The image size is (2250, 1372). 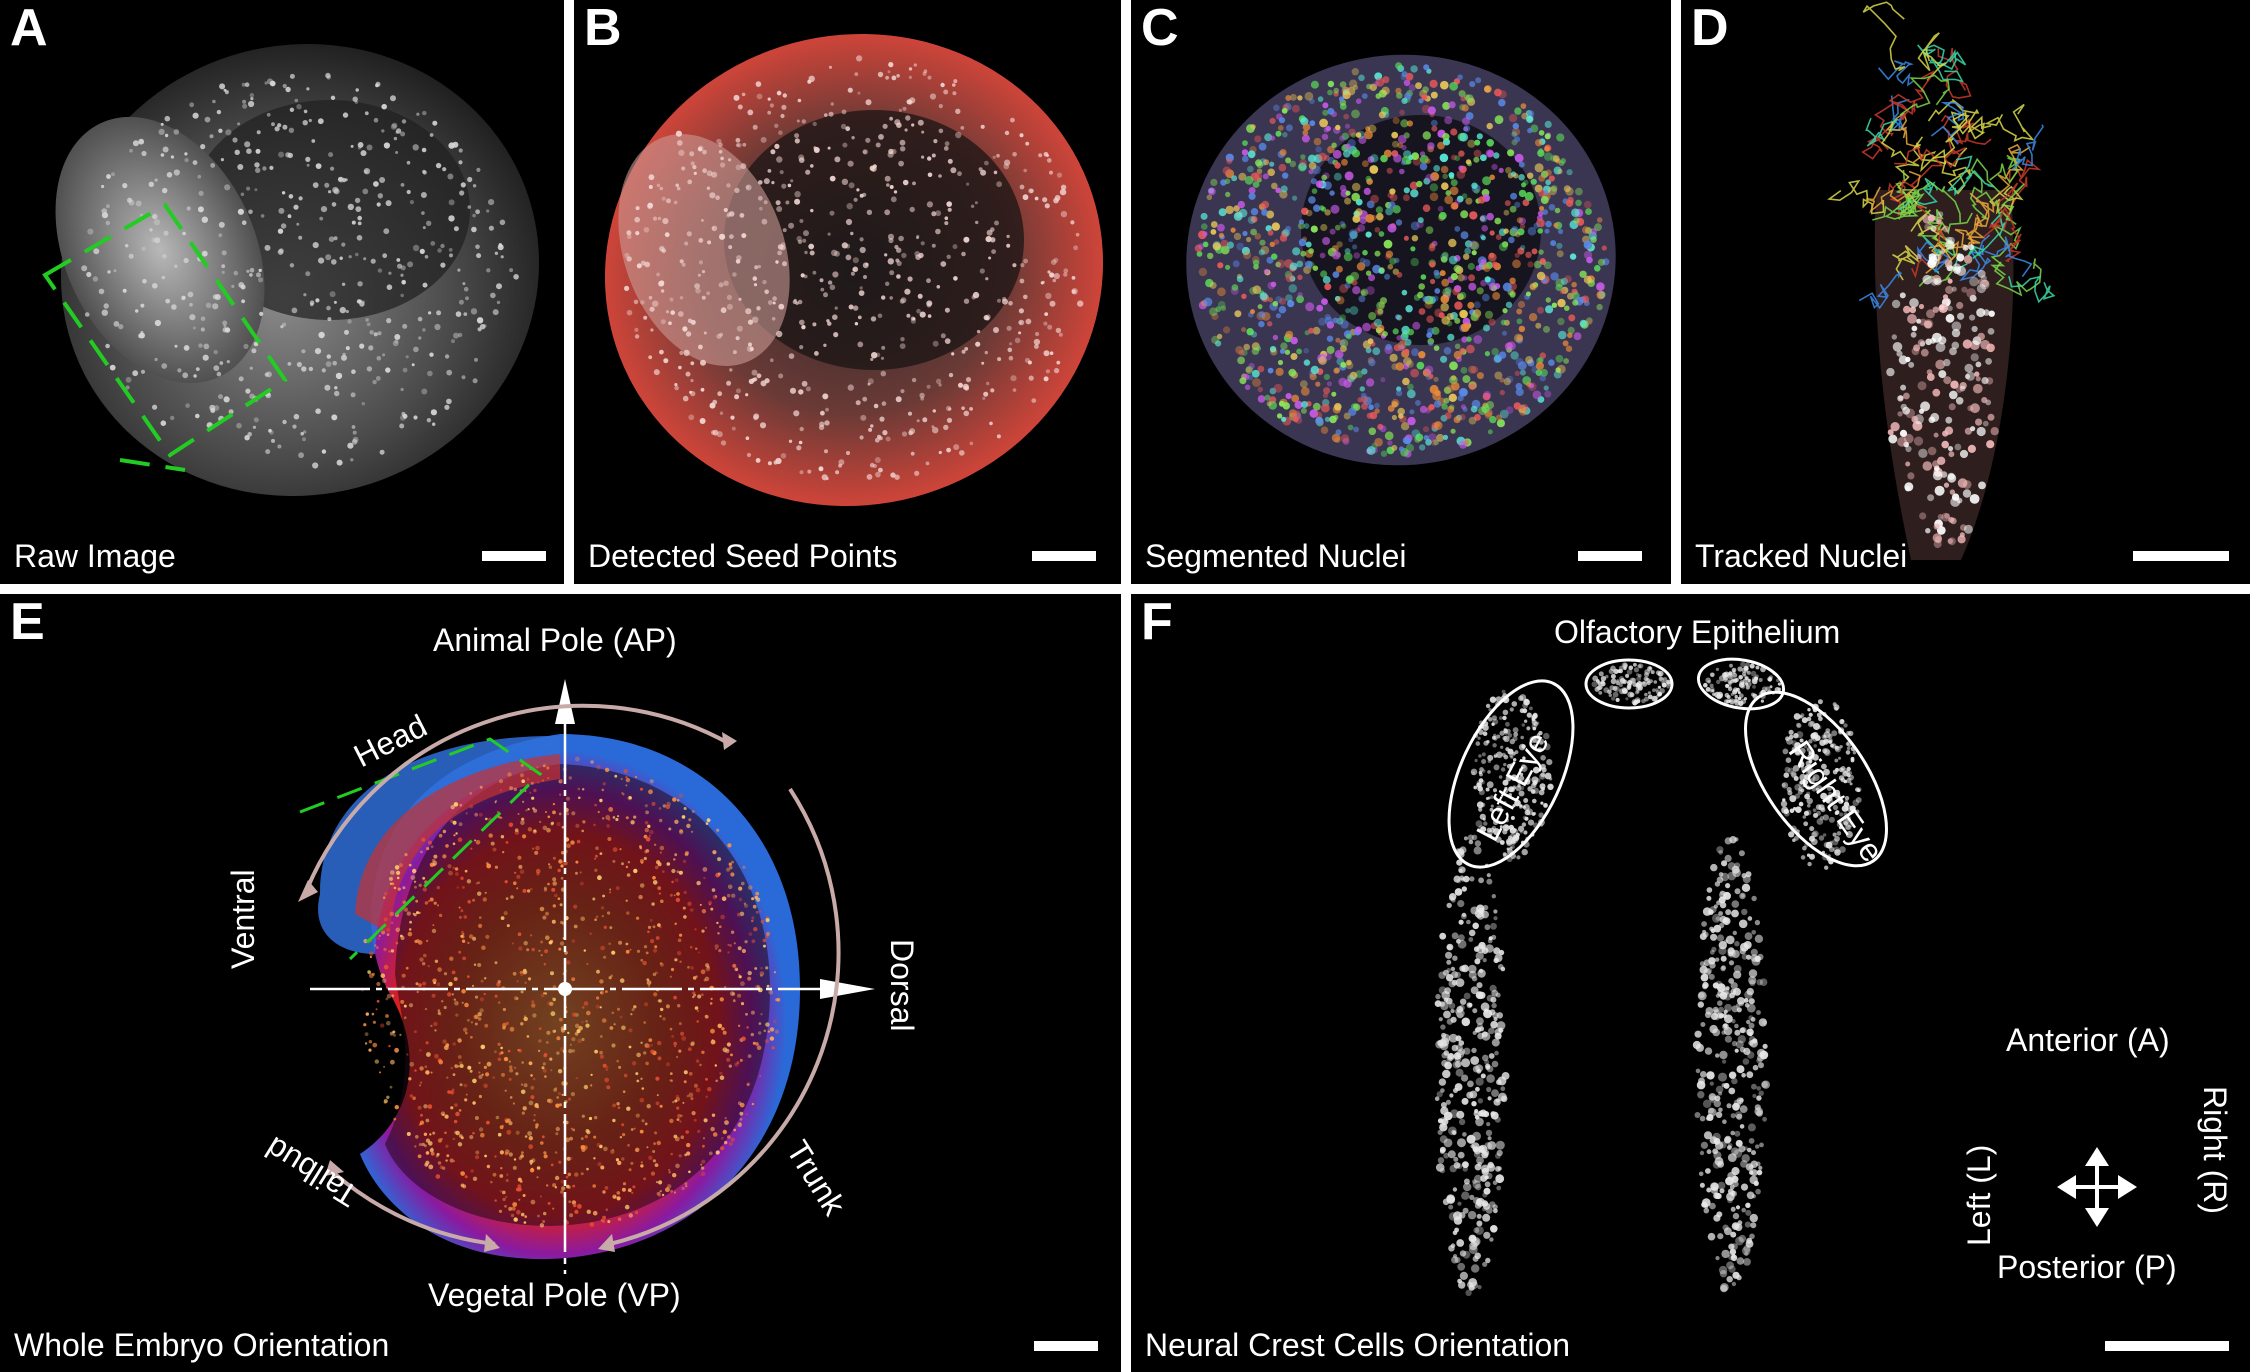 What do you see at coordinates (572, 974) in the screenshot?
I see `orientation-arcs` at bounding box center [572, 974].